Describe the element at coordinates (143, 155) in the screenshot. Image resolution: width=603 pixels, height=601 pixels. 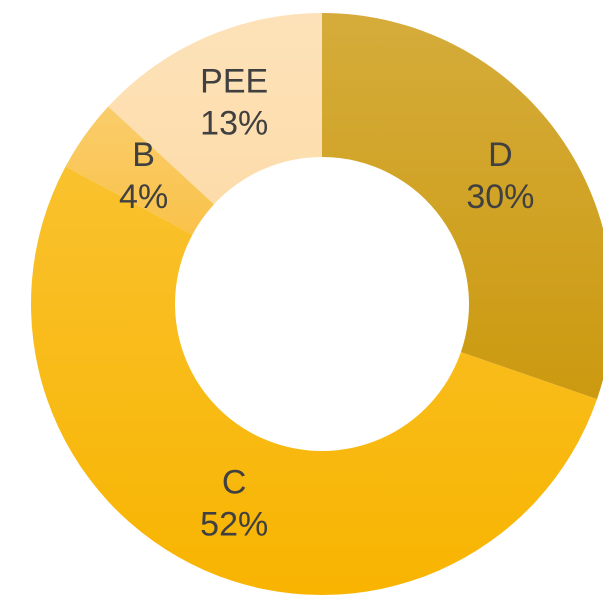
I see `category-label: B` at that location.